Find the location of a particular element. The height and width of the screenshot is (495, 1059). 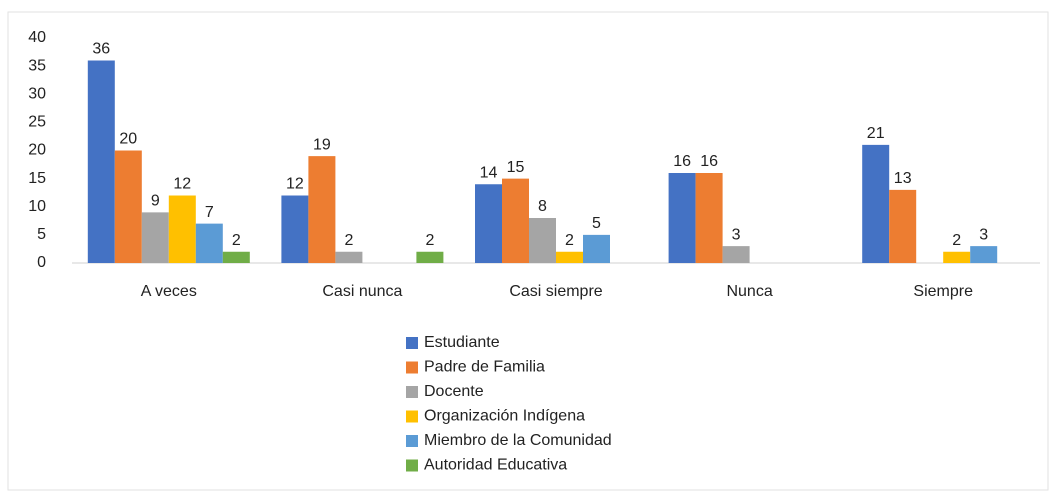

legend-label: Estudiante is located at coordinates (462, 342).